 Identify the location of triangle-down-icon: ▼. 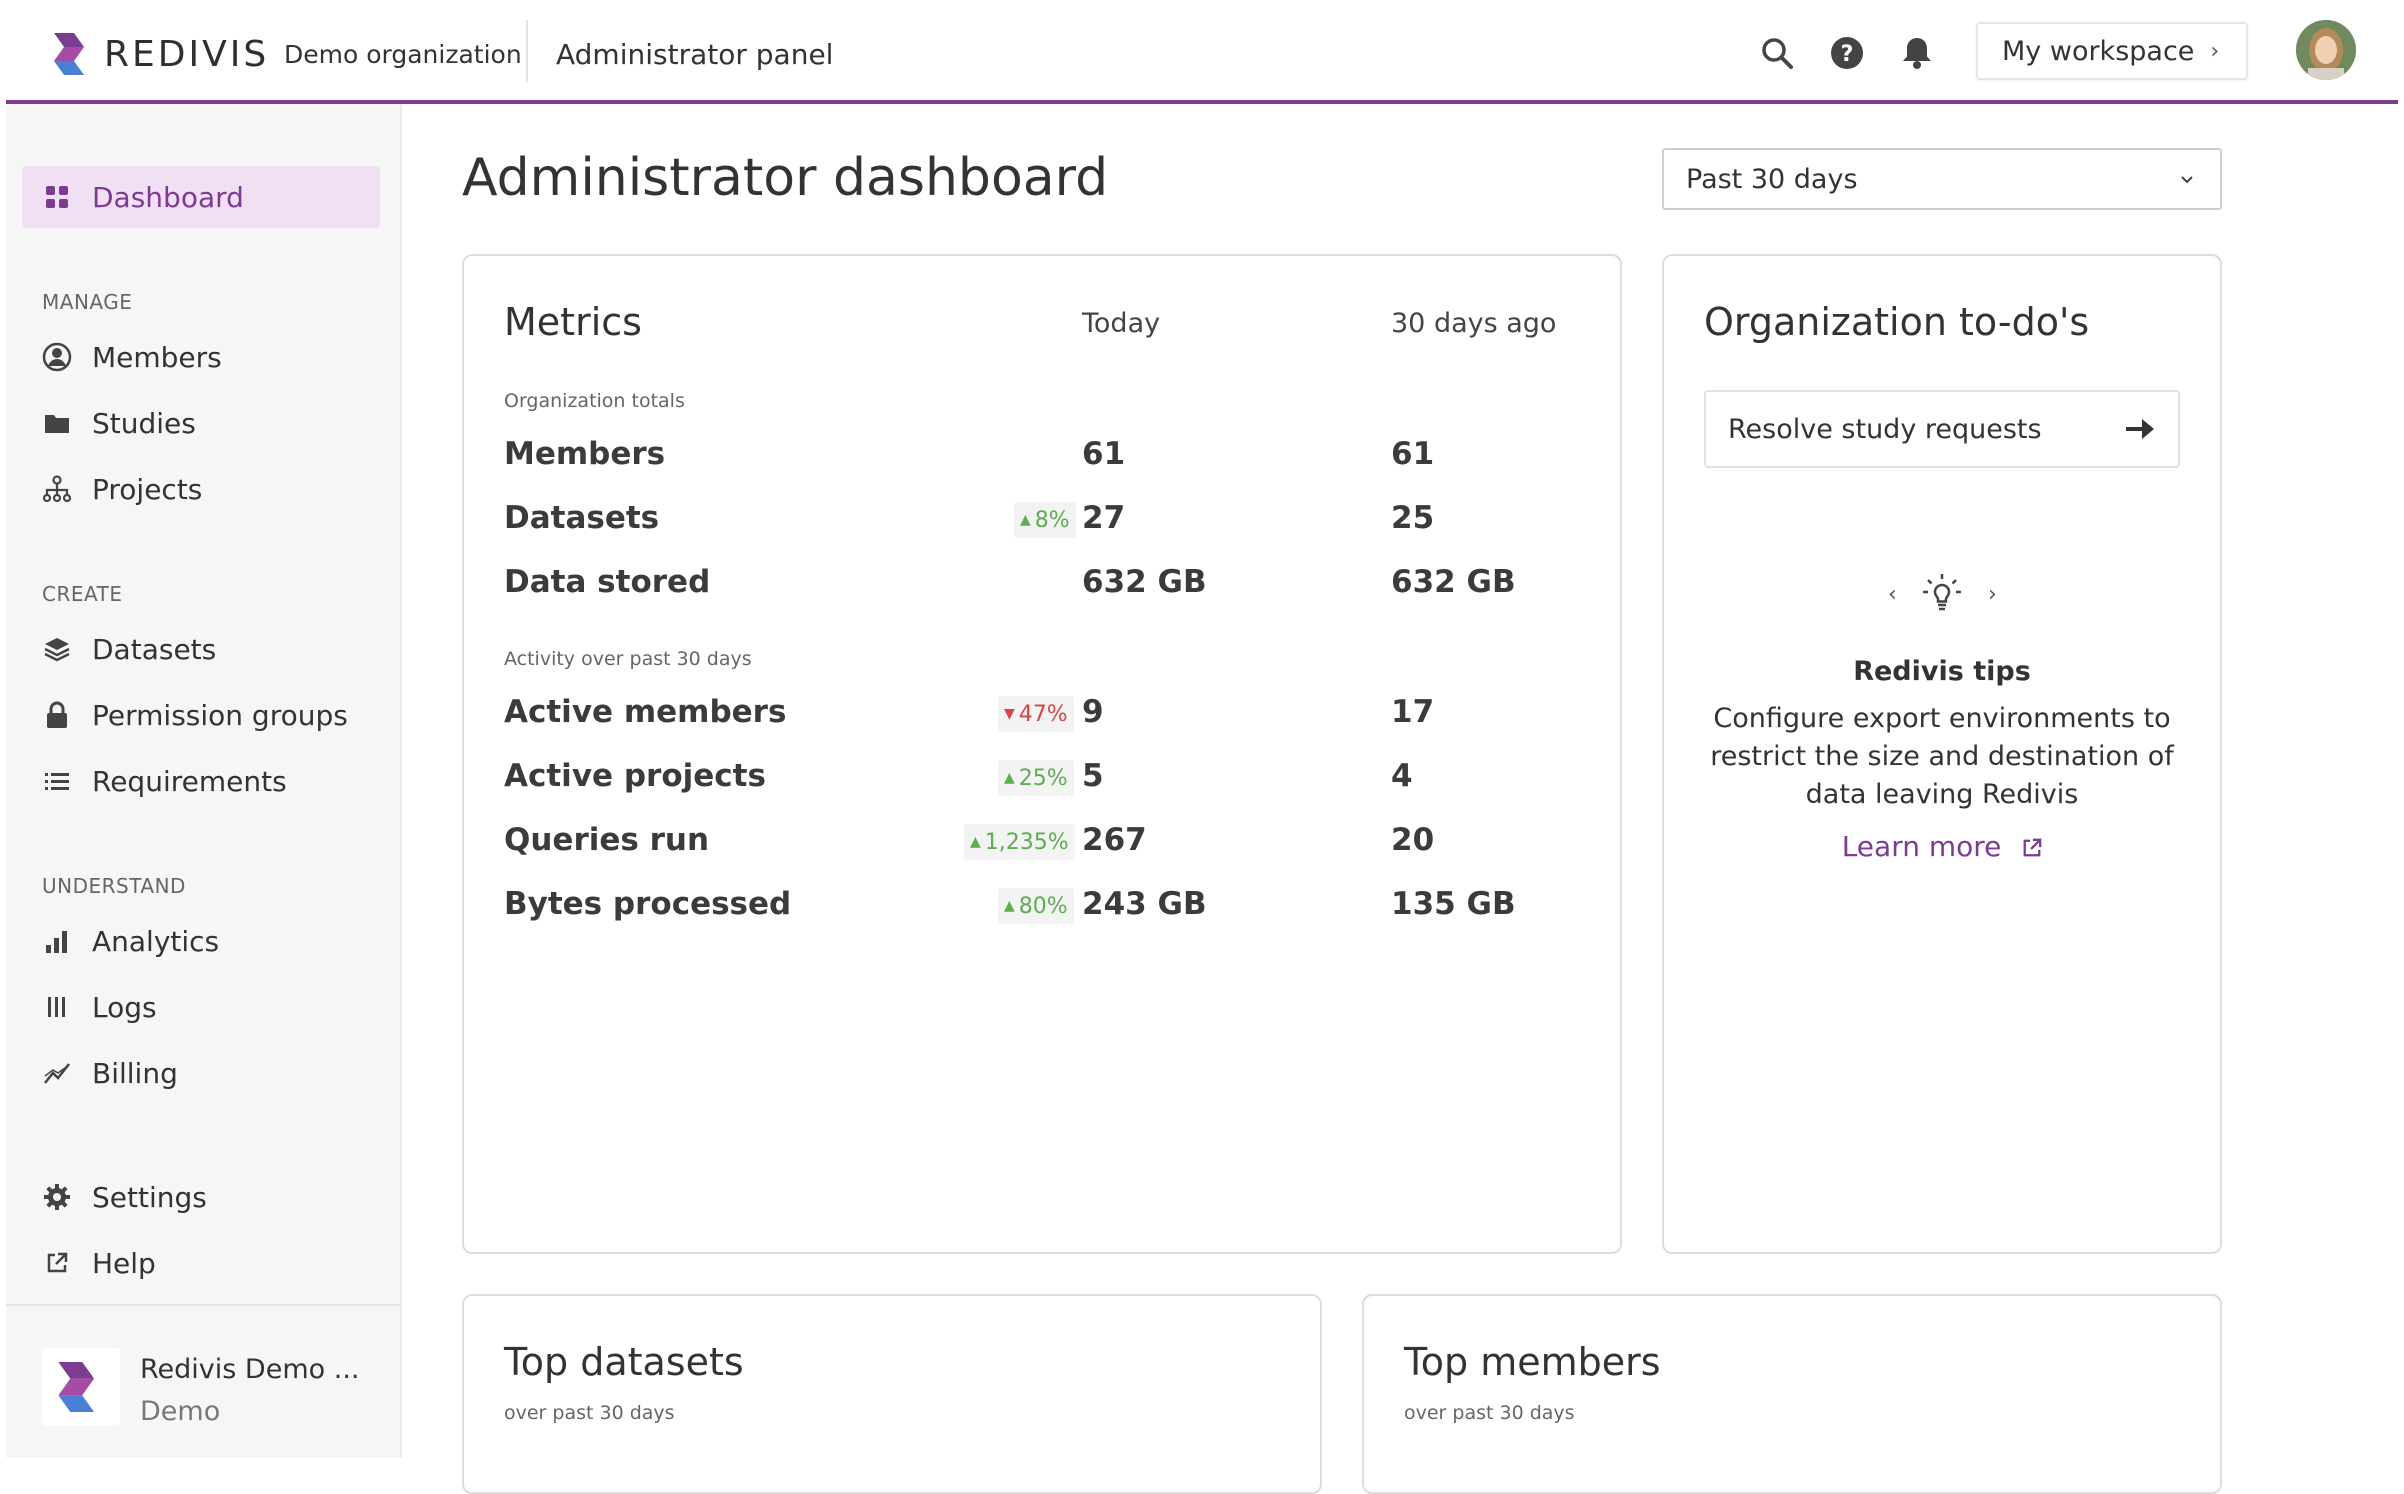
(1009, 714).